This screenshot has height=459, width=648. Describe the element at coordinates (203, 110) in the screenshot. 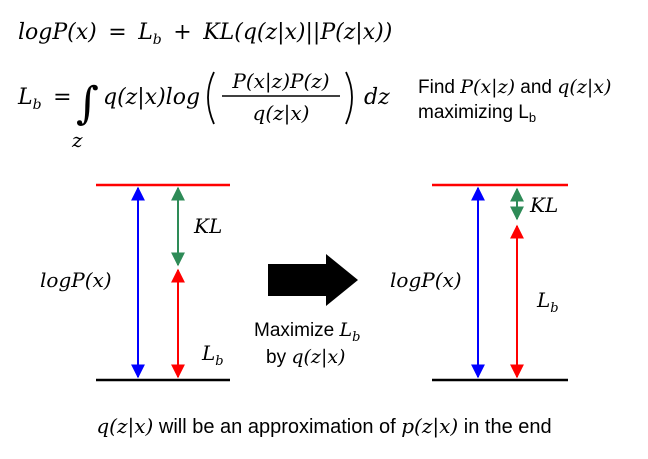

I see `equation-2: Lb = ∫ z q(z|x)log P(x|z)P(z) q(z|x) dz` at that location.